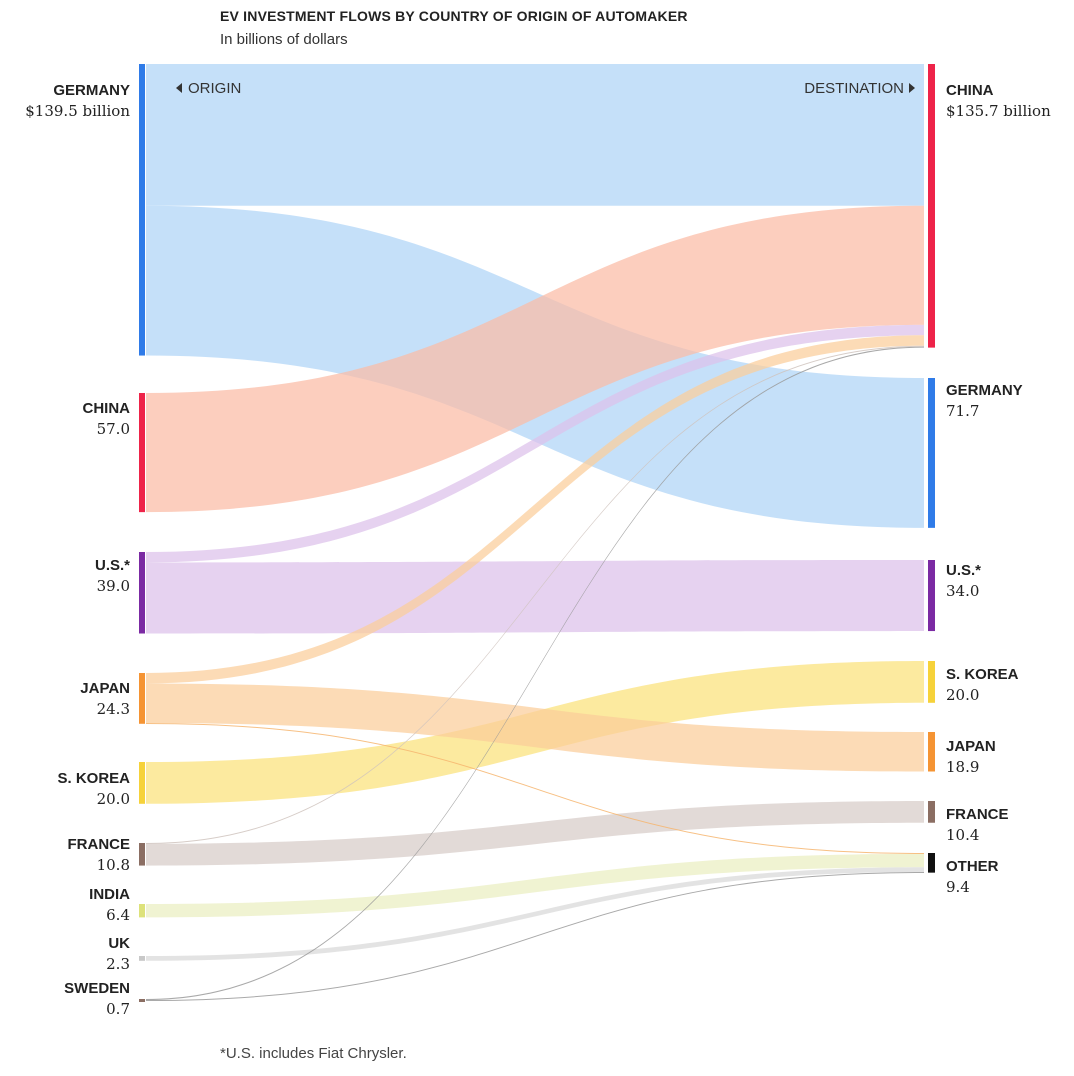 The height and width of the screenshot is (1076, 1074). What do you see at coordinates (112, 565) in the screenshot?
I see `source-label-us: U.S.*` at bounding box center [112, 565].